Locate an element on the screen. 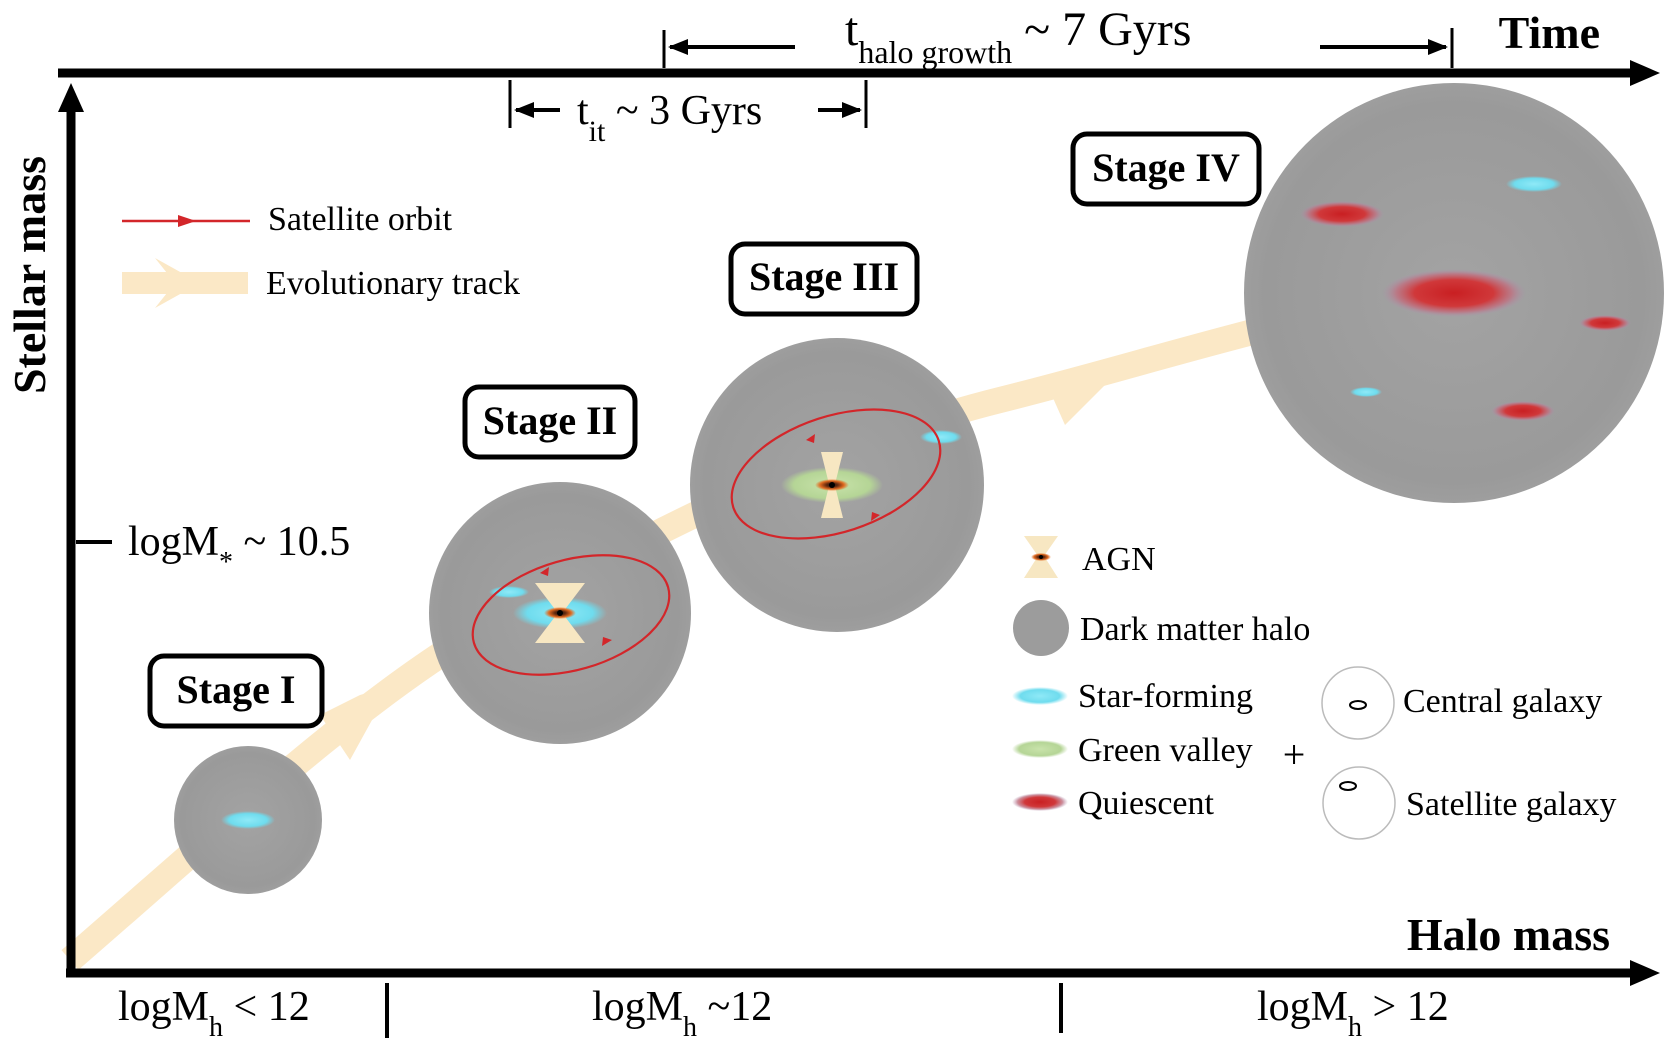  halo-bin-mid: logMh ~12 is located at coordinates (682, 1013).